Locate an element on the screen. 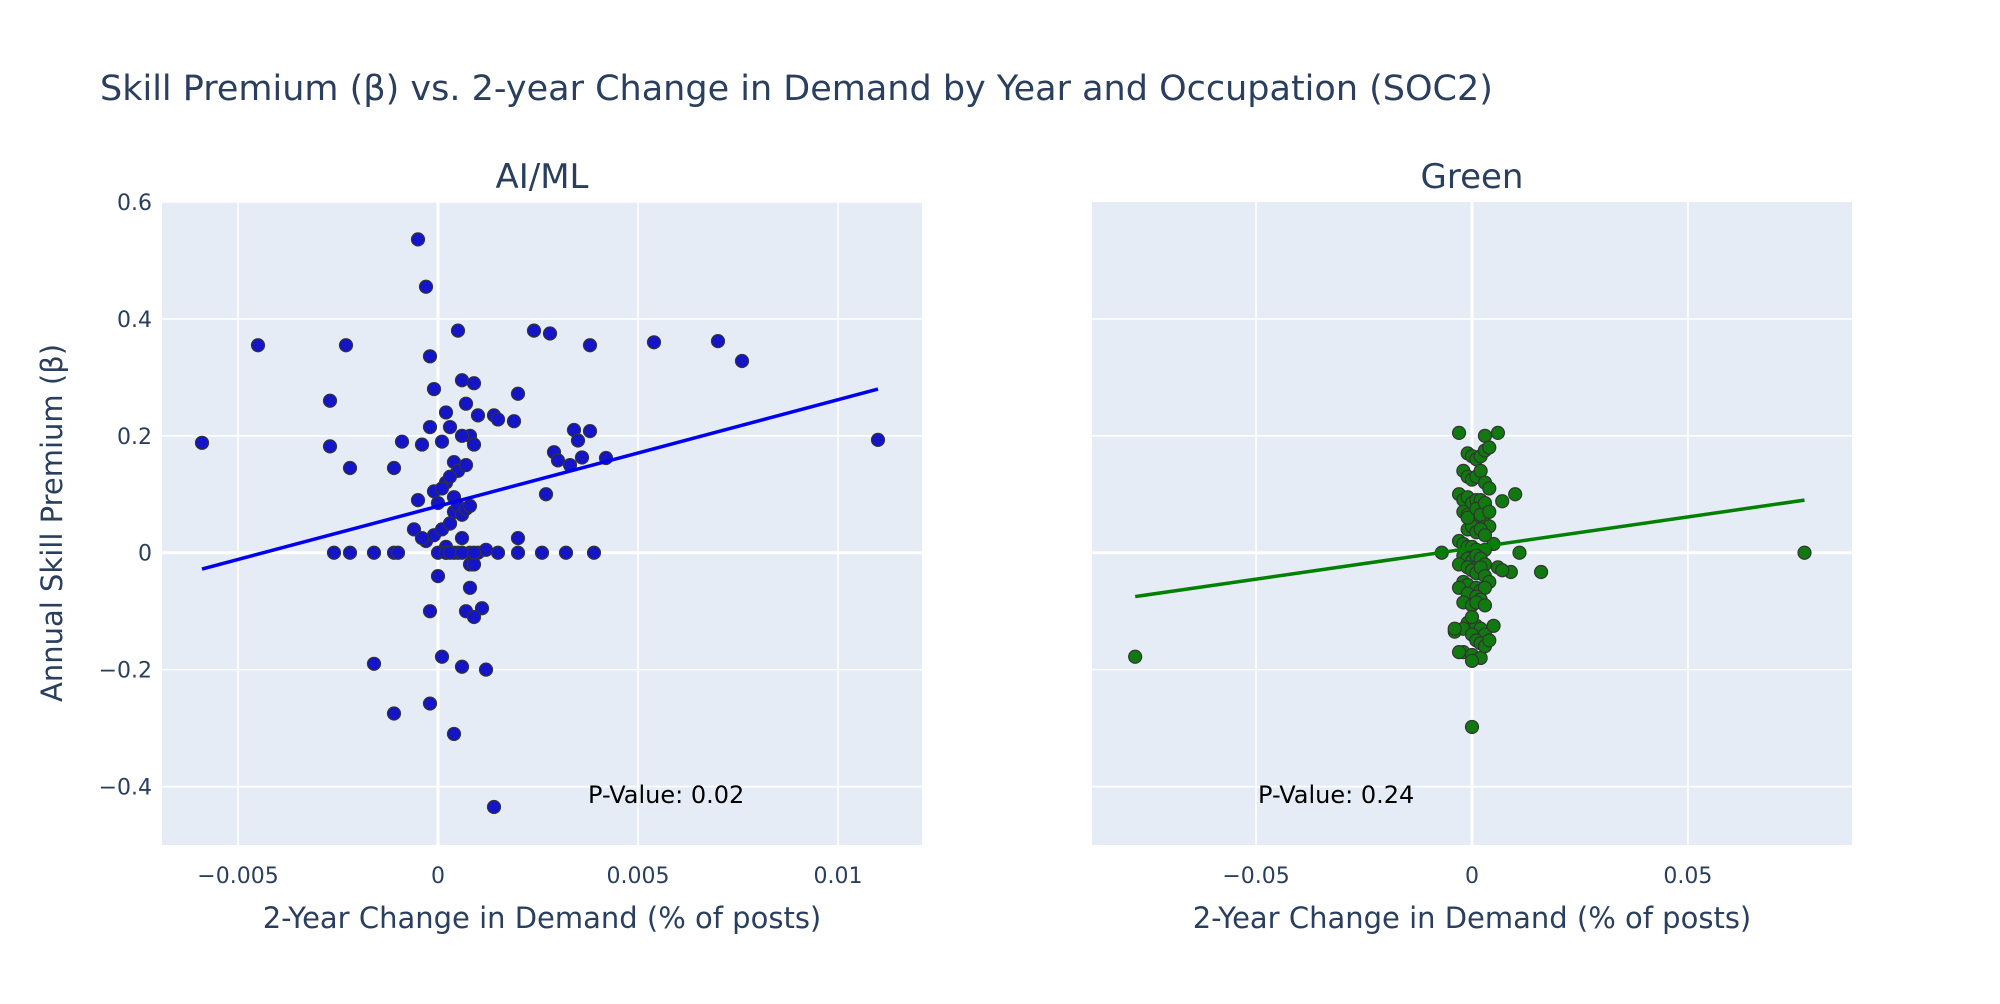 The width and height of the screenshot is (2000, 1004). tick-labels-green: −0.05 0 0.05 is located at coordinates (1467, 876).